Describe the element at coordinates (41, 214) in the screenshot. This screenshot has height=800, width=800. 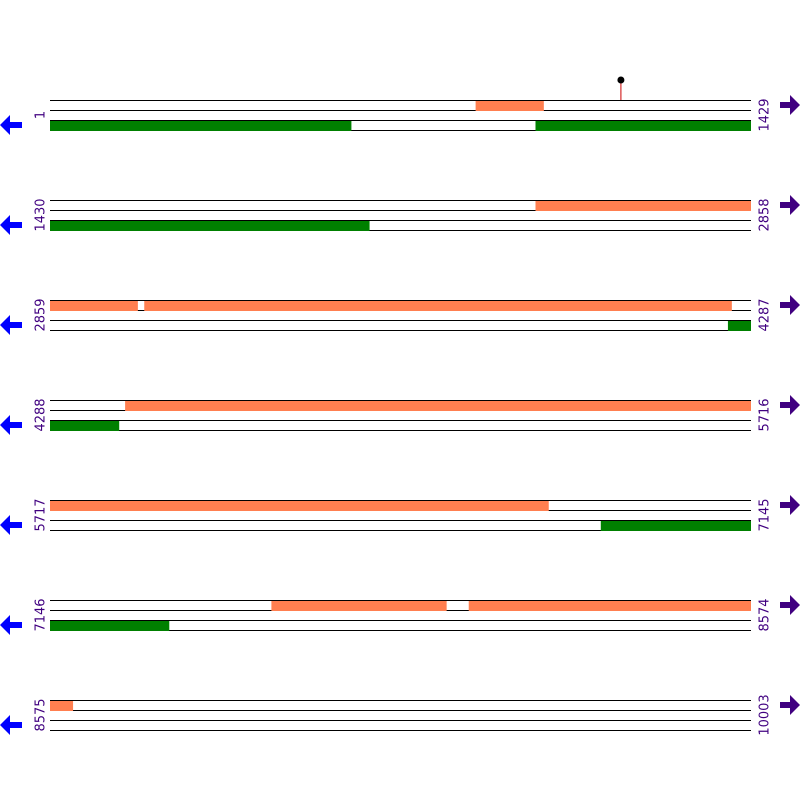
I see `row-start-label: 1430` at that location.